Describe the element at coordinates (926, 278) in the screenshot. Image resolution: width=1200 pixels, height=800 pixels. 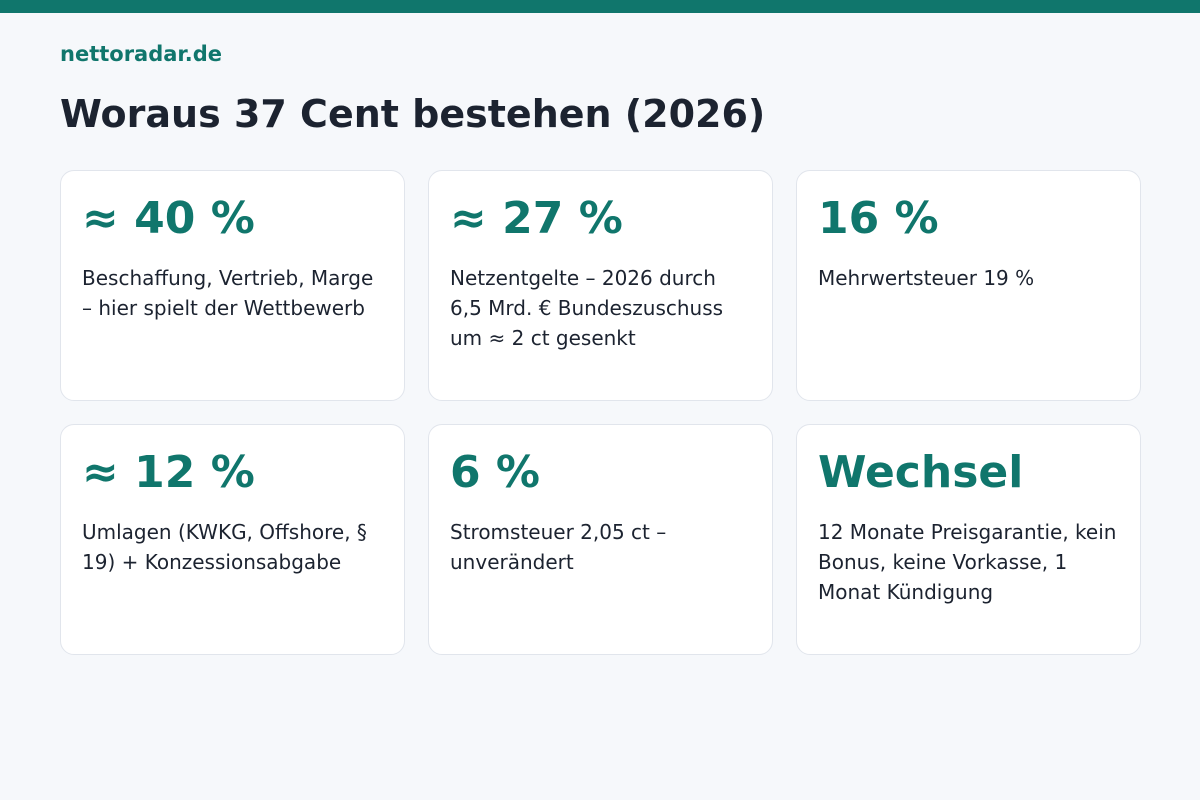
I see `card-description: Mehrwertsteuer 19 %` at that location.